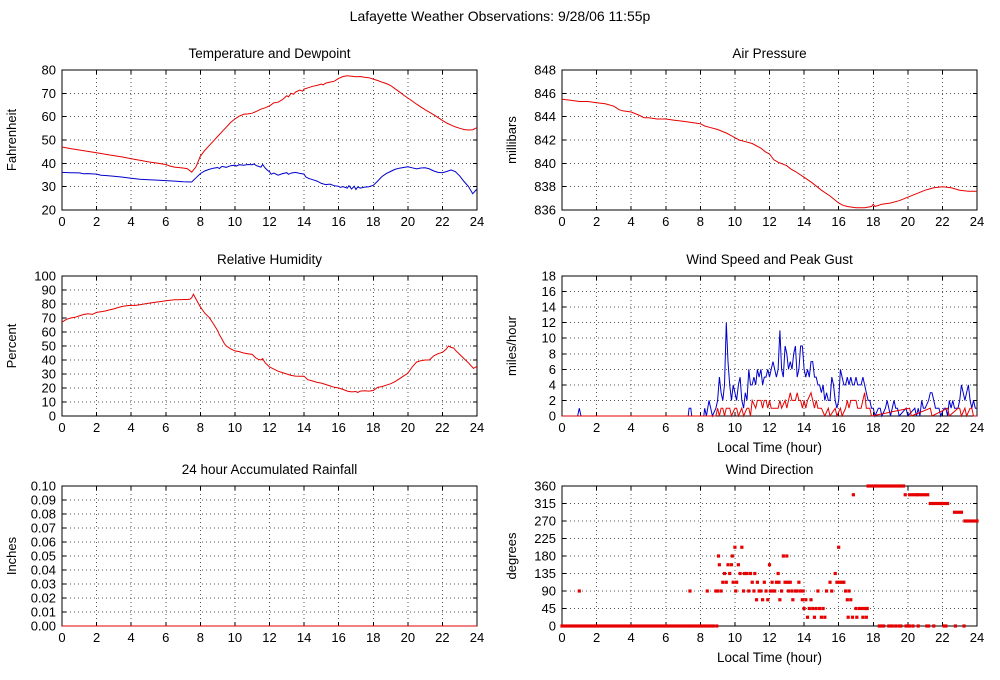  What do you see at coordinates (545, 93) in the screenshot?
I see `svg-text: 846` at bounding box center [545, 93].